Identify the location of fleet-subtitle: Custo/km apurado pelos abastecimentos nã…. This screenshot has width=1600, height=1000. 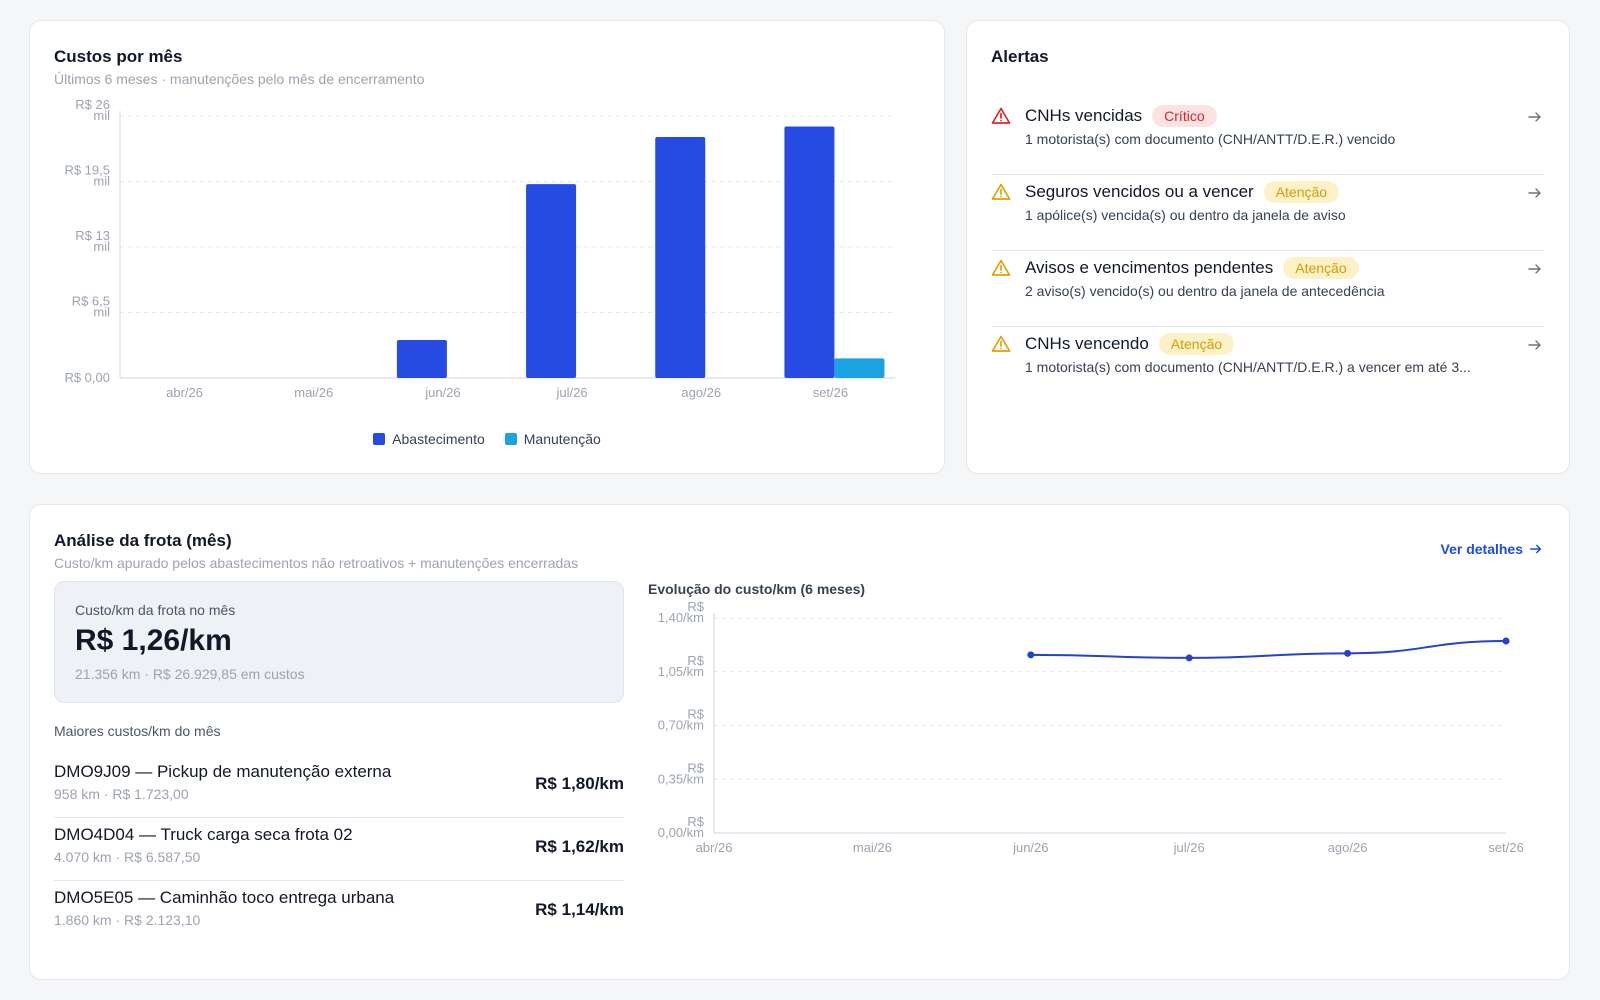
(316, 563).